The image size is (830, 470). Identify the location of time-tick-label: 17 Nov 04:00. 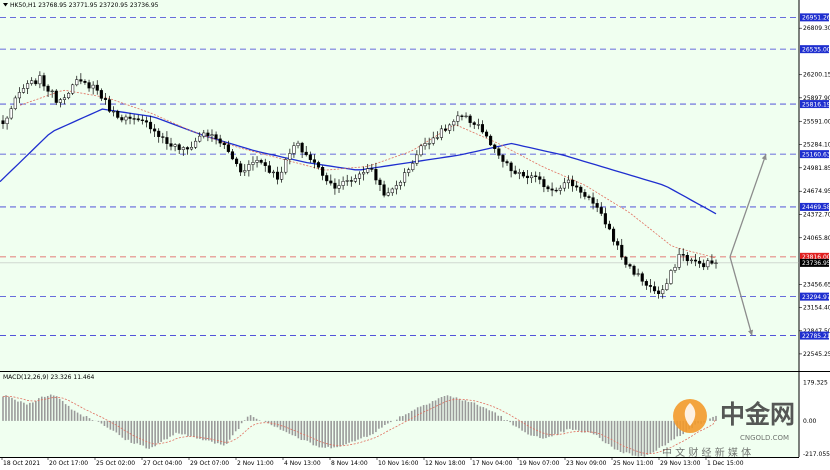
(492, 463).